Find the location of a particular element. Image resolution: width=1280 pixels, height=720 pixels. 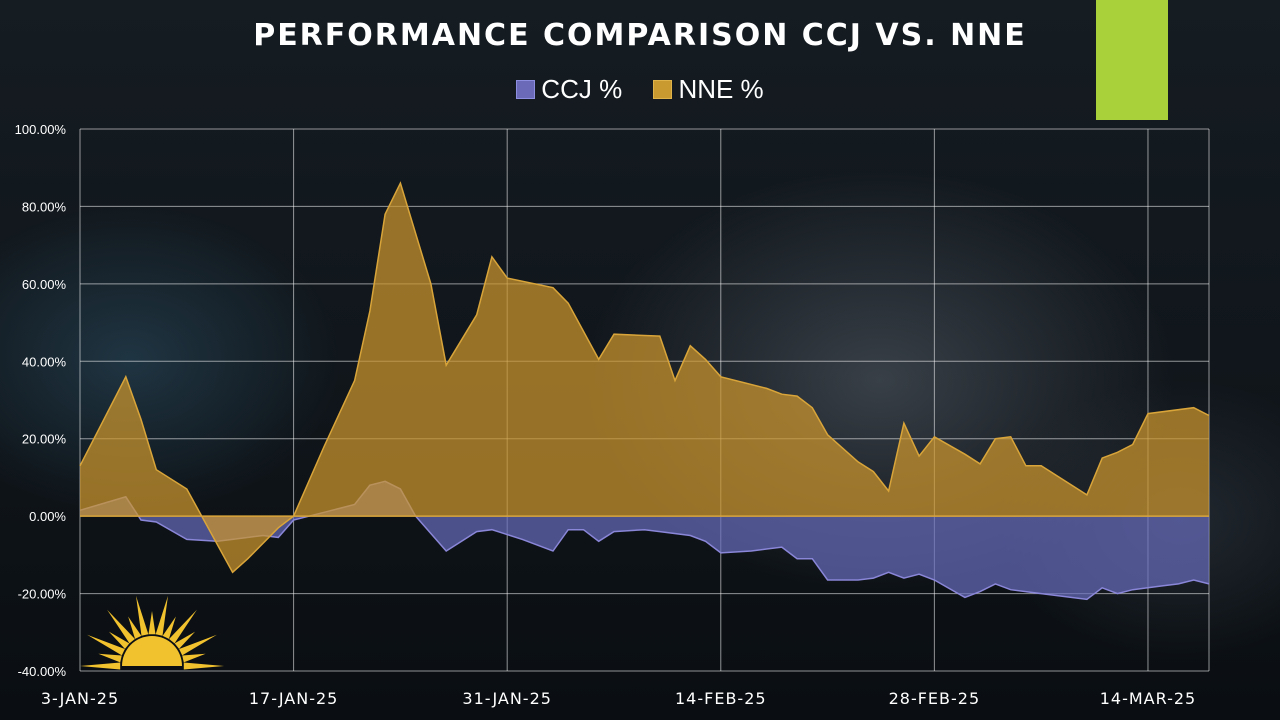

chart-title: PERFORMANCE COMPARISON CCJ VS. NNE is located at coordinates (640, 35).